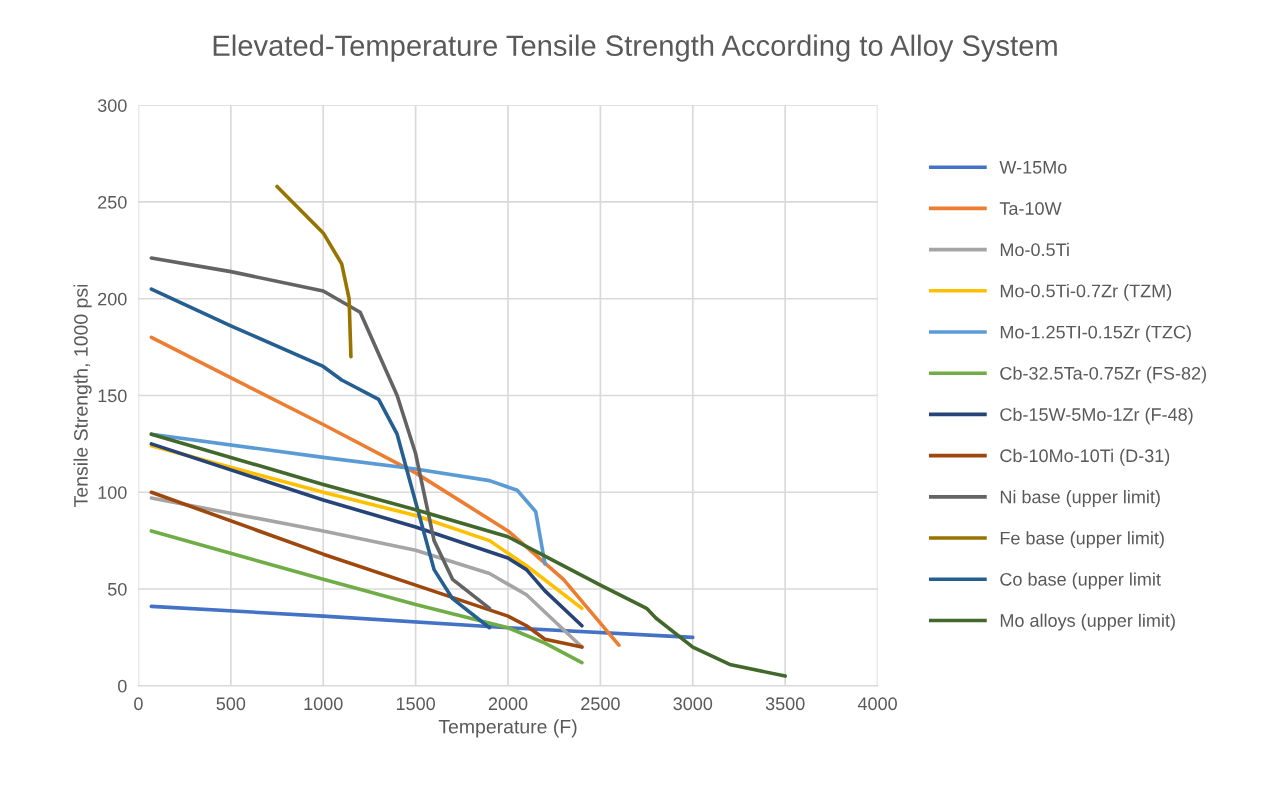 Image resolution: width=1270 pixels, height=803 pixels. Describe the element at coordinates (1033, 167) in the screenshot. I see `legend-label: W-15Mo` at that location.